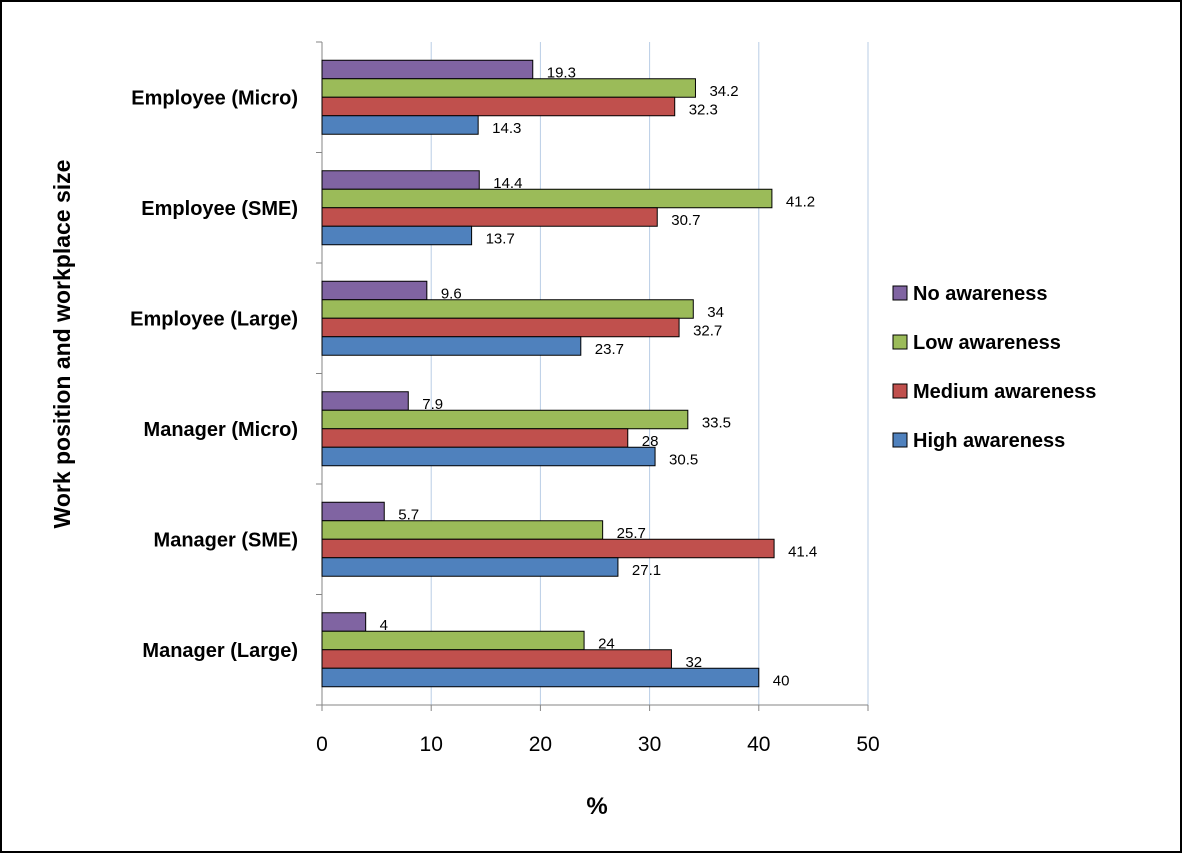  What do you see at coordinates (561, 73) in the screenshot?
I see `bar-value-label: 19.3` at bounding box center [561, 73].